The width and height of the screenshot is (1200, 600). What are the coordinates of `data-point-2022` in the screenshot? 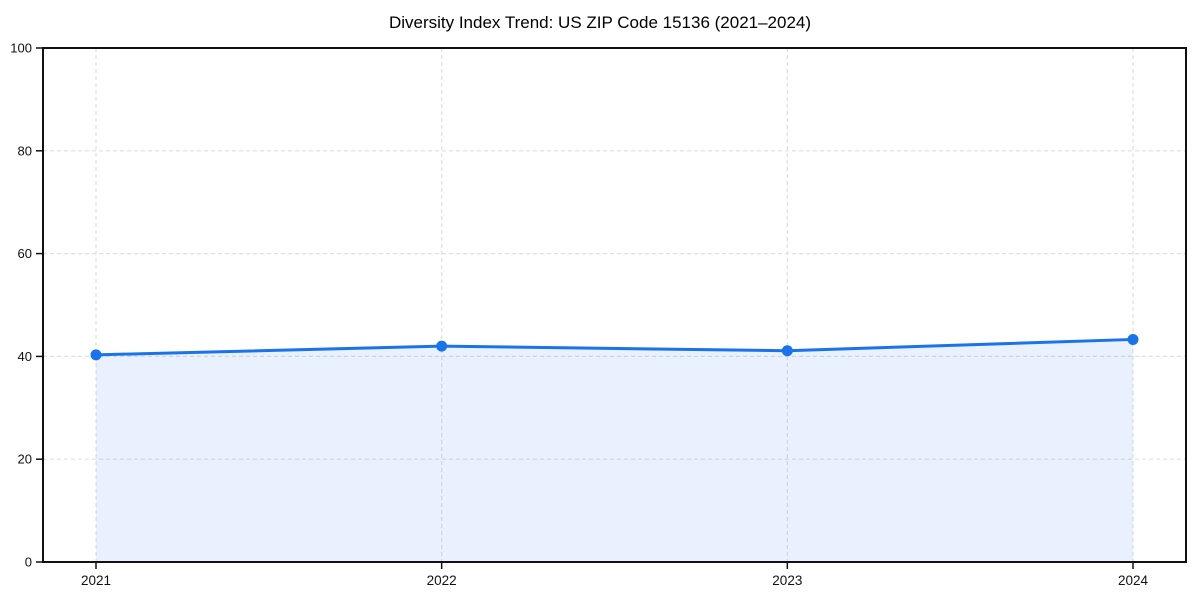 It's located at (442, 346).